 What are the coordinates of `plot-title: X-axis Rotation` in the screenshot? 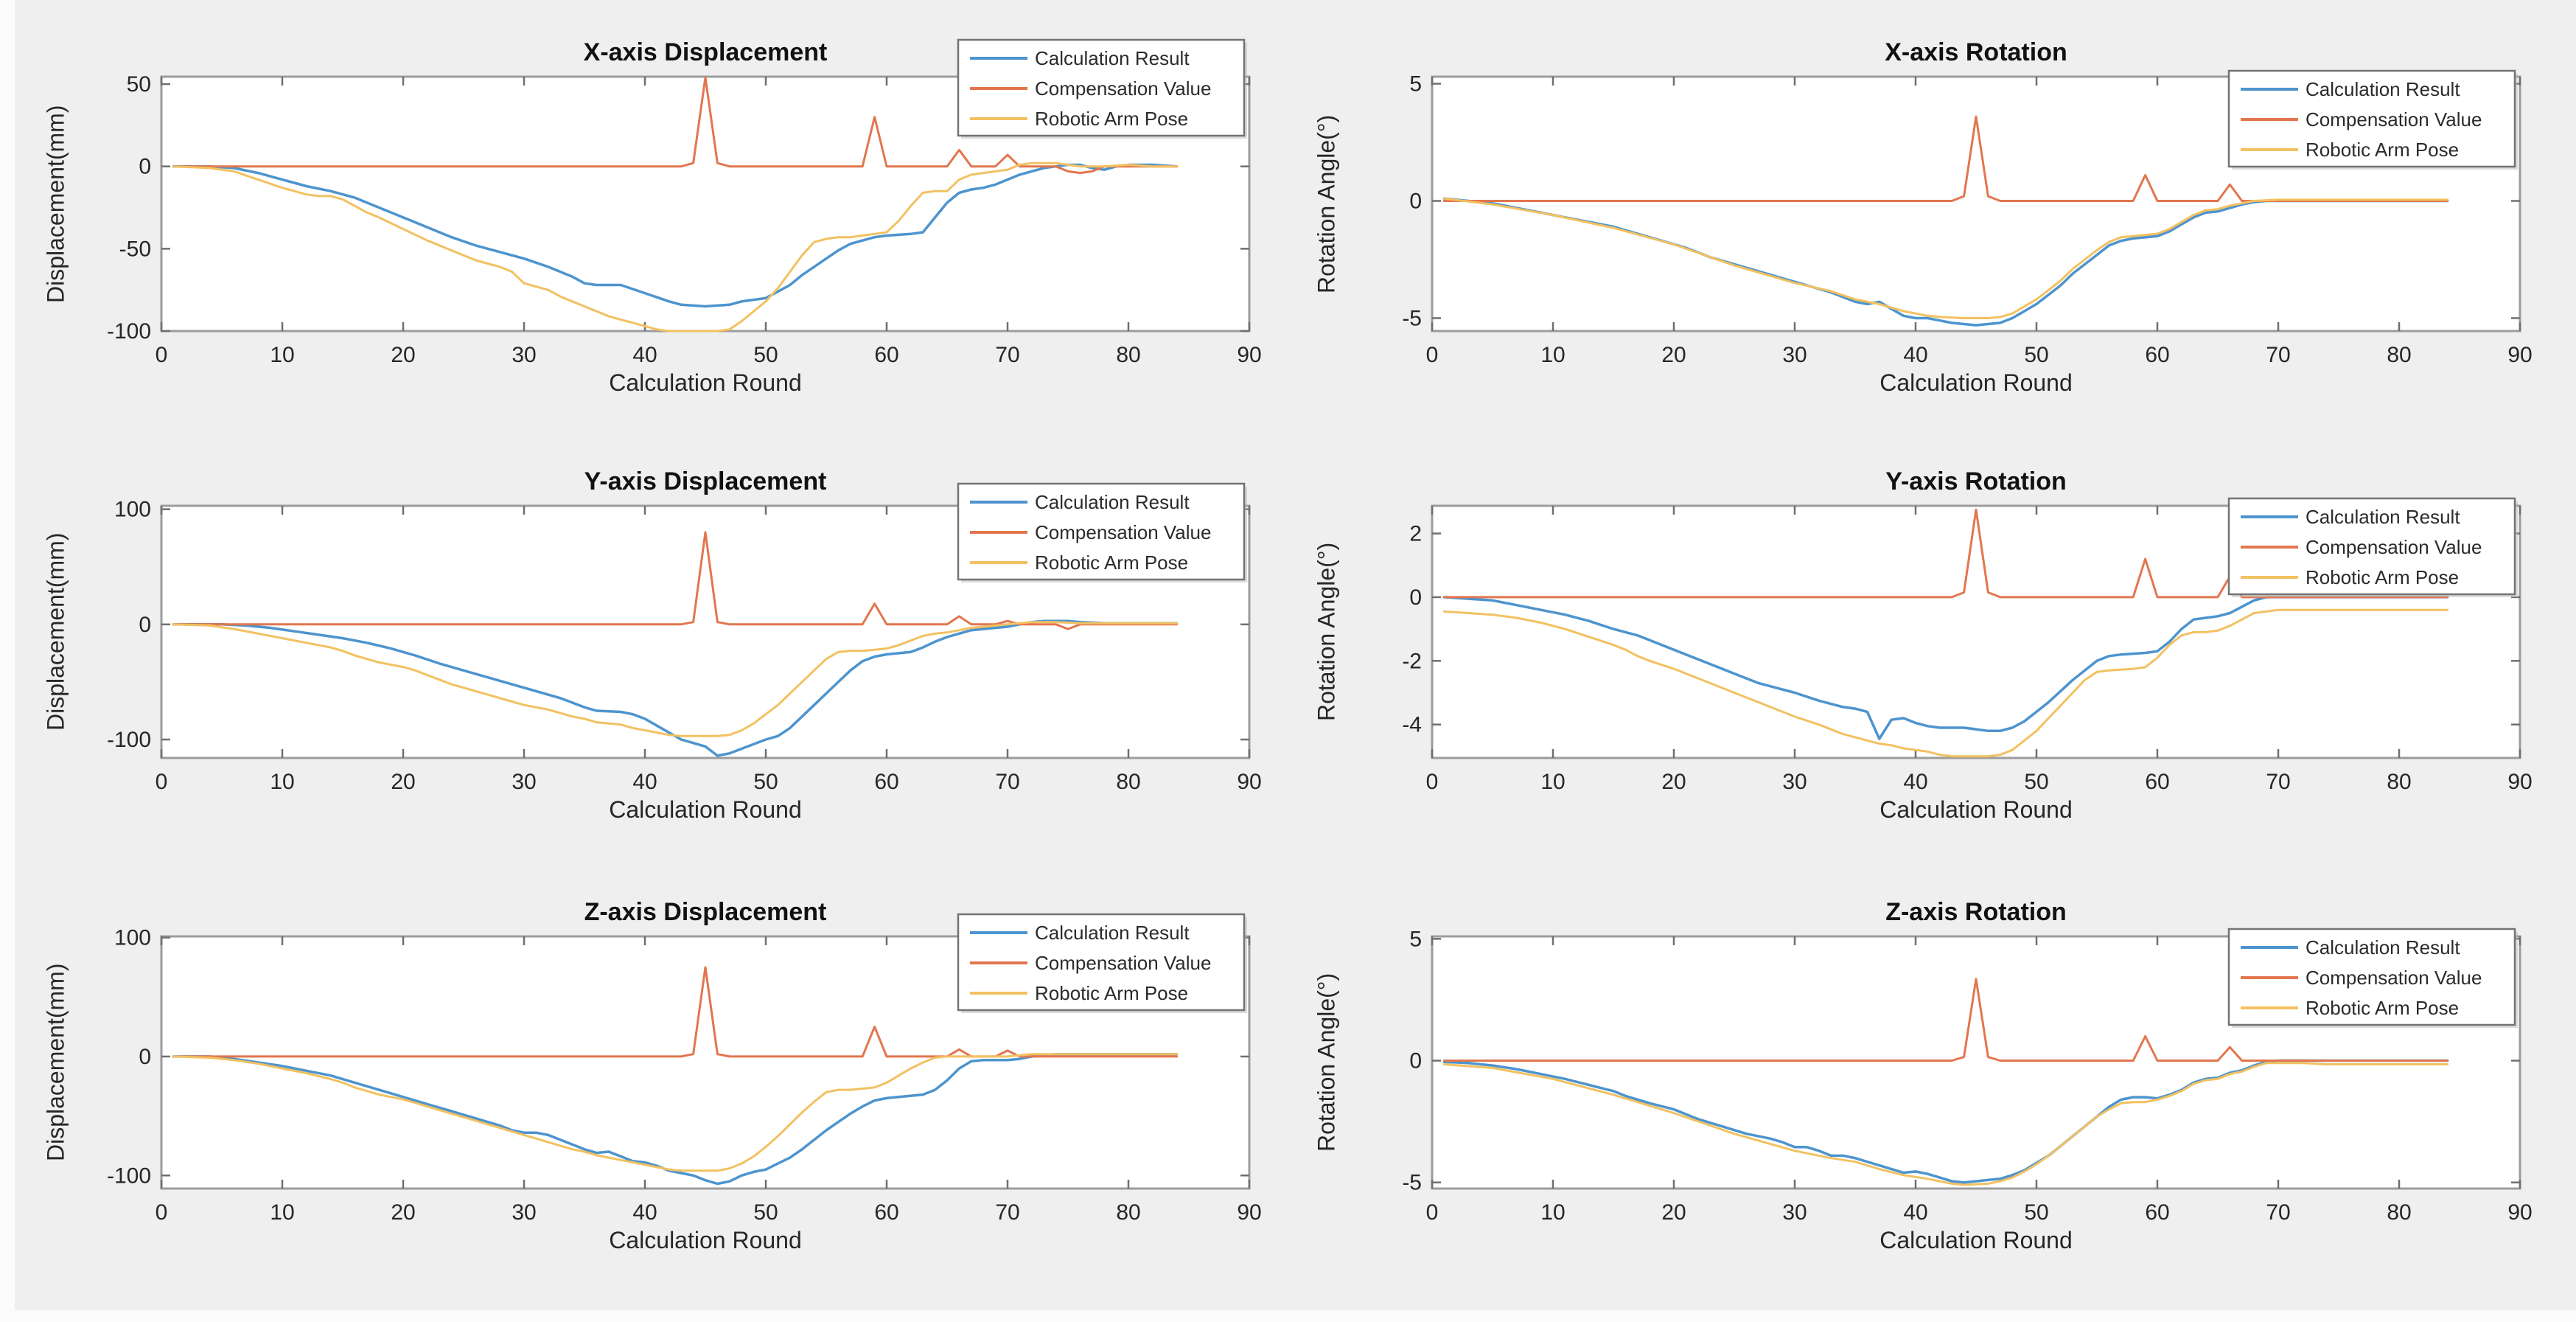 It's located at (1976, 52).